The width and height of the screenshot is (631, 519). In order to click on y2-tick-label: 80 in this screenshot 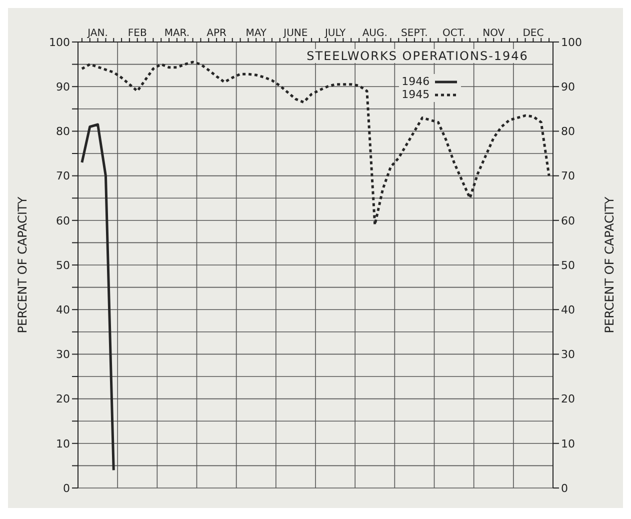, I will do `click(568, 131)`.